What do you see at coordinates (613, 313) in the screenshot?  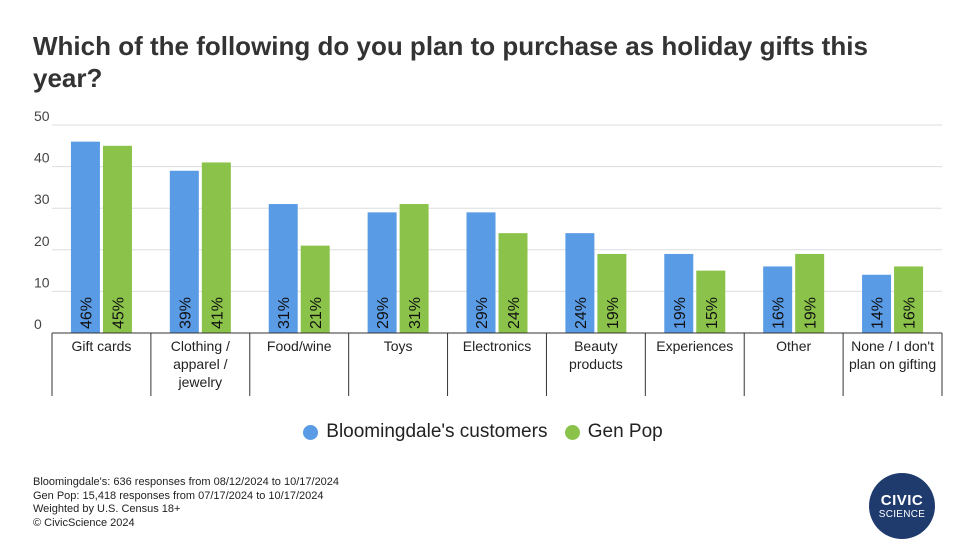 I see `data-label-gen-pop-5: 19%` at bounding box center [613, 313].